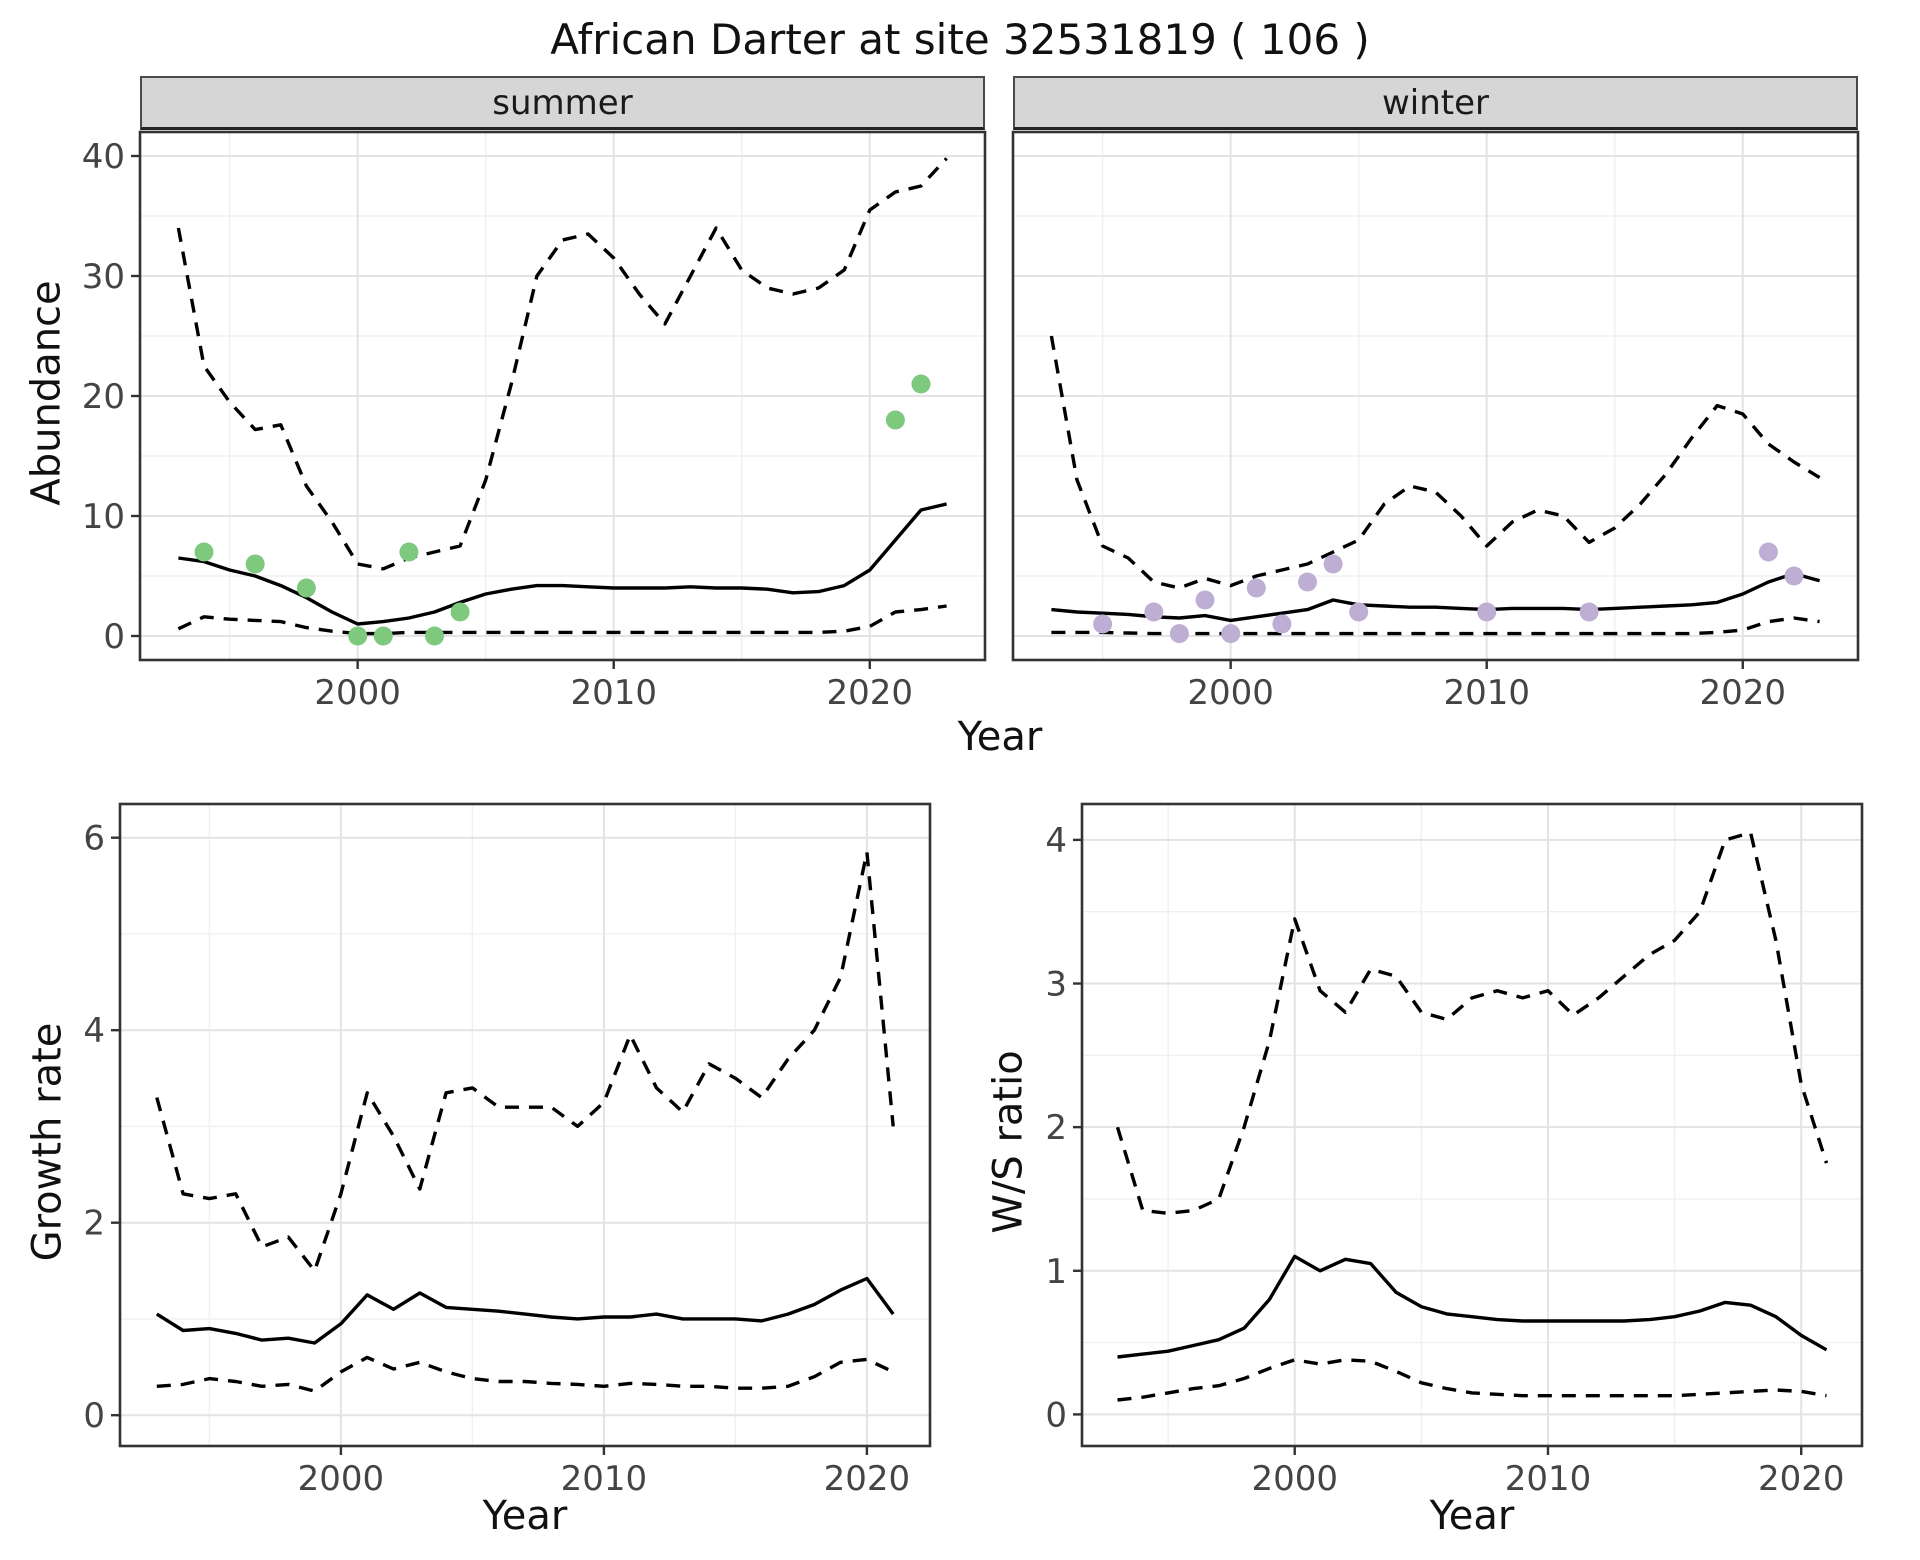 Image resolution: width=1920 pixels, height=1560 pixels. What do you see at coordinates (94, 839) in the screenshot?
I see `svg-text: 6` at bounding box center [94, 839].